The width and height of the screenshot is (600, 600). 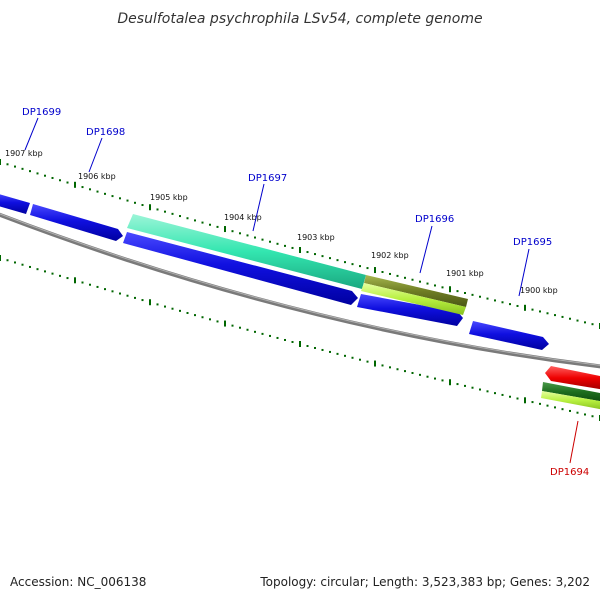 What do you see at coordinates (465, 273) in the screenshot?
I see `tick-label: 1901 kbp` at bounding box center [465, 273].